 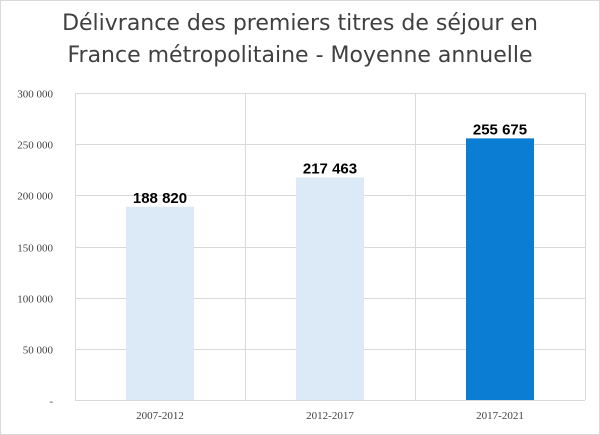 What do you see at coordinates (35, 95) in the screenshot?
I see `y-tick-label: 300 000` at bounding box center [35, 95].